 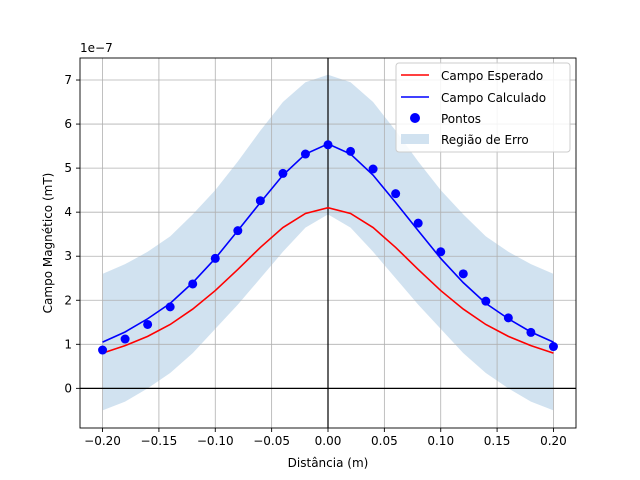 What do you see at coordinates (68, 80) in the screenshot?
I see `y-tick-label-7: 7` at bounding box center [68, 80].